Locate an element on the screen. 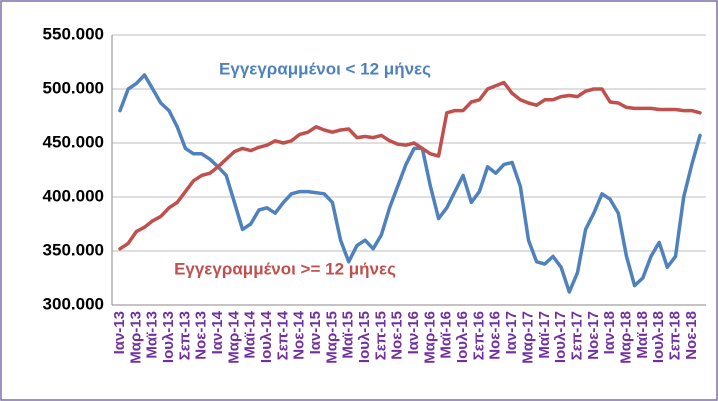 Image resolution: width=718 pixels, height=401 pixels. x-tick-label: Μαρ-17 is located at coordinates (527, 337).